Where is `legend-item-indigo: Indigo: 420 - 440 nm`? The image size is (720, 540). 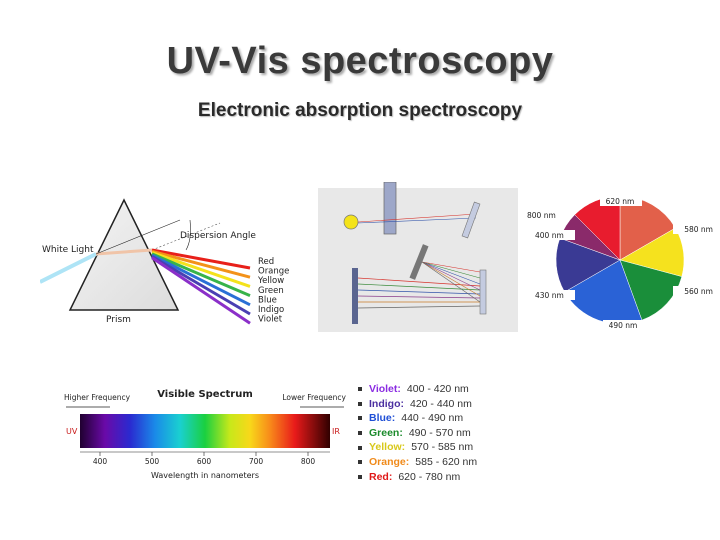 legend-item-indigo: Indigo: 420 - 440 nm is located at coordinates (417, 404).